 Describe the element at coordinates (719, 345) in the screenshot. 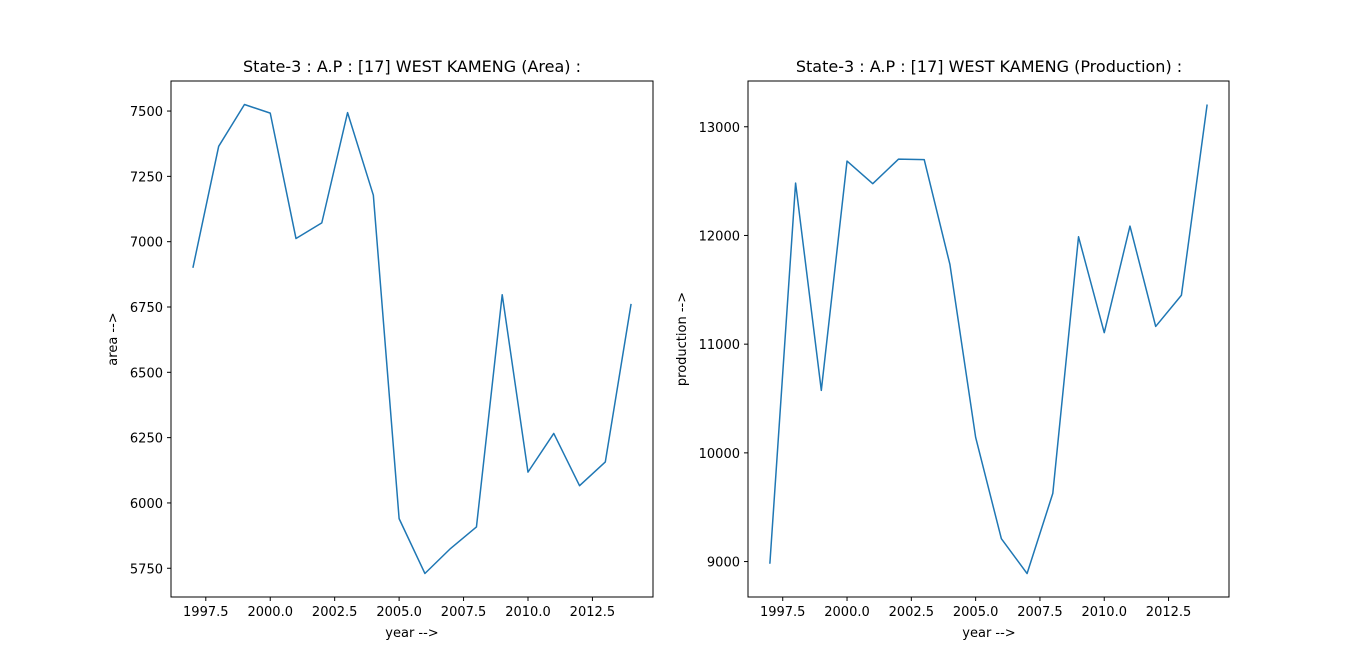

I see `y-tick-label: 11000` at that location.